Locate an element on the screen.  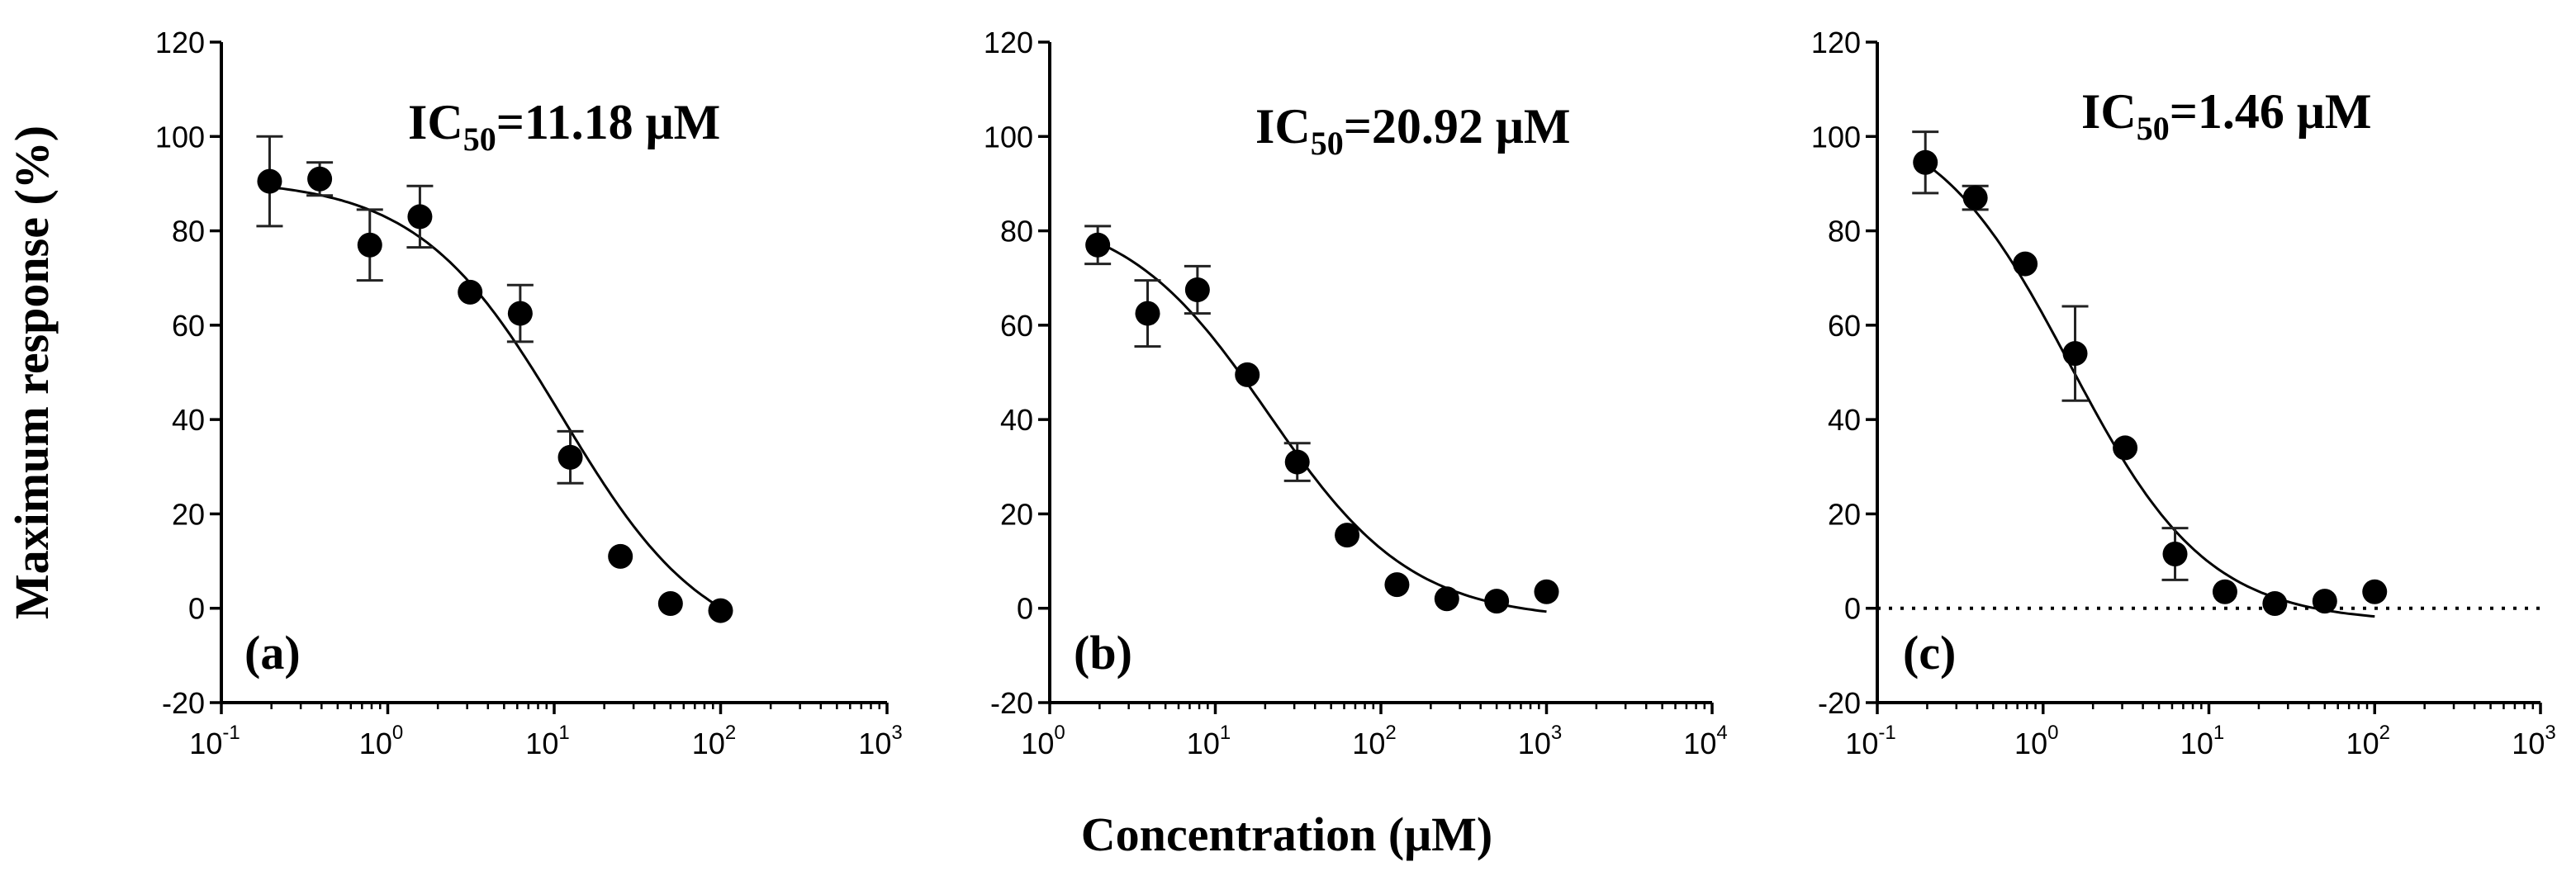
x-tick-label: 10⁴ is located at coordinates (1705, 741).